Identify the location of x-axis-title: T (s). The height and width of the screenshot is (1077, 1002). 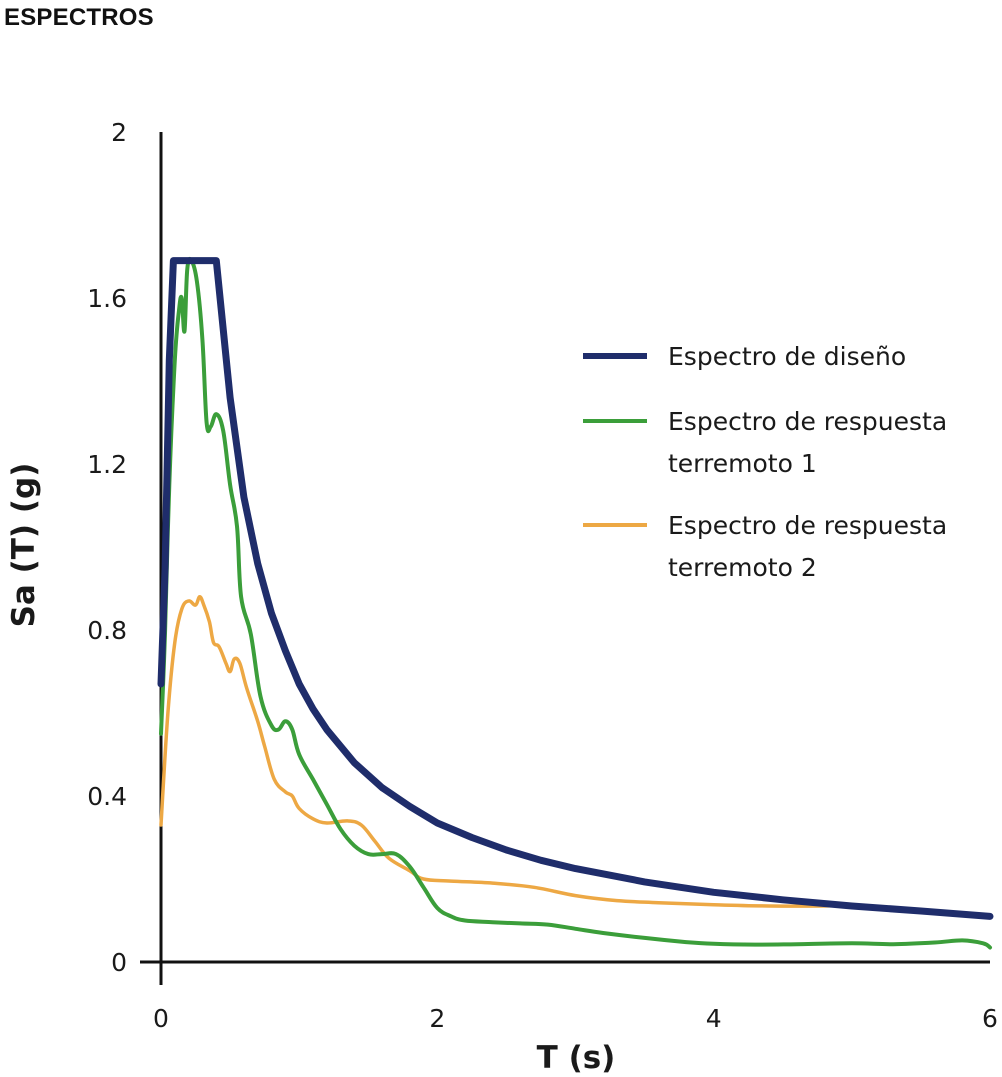
(576, 1058).